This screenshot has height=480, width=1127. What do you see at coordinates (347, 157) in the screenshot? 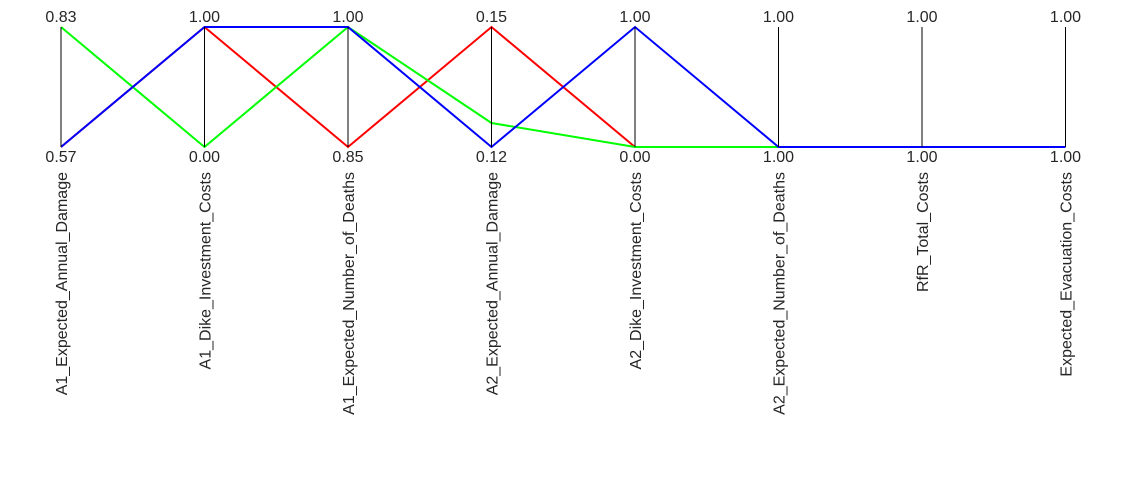
I see `axis-min-label: 0.85` at bounding box center [347, 157].